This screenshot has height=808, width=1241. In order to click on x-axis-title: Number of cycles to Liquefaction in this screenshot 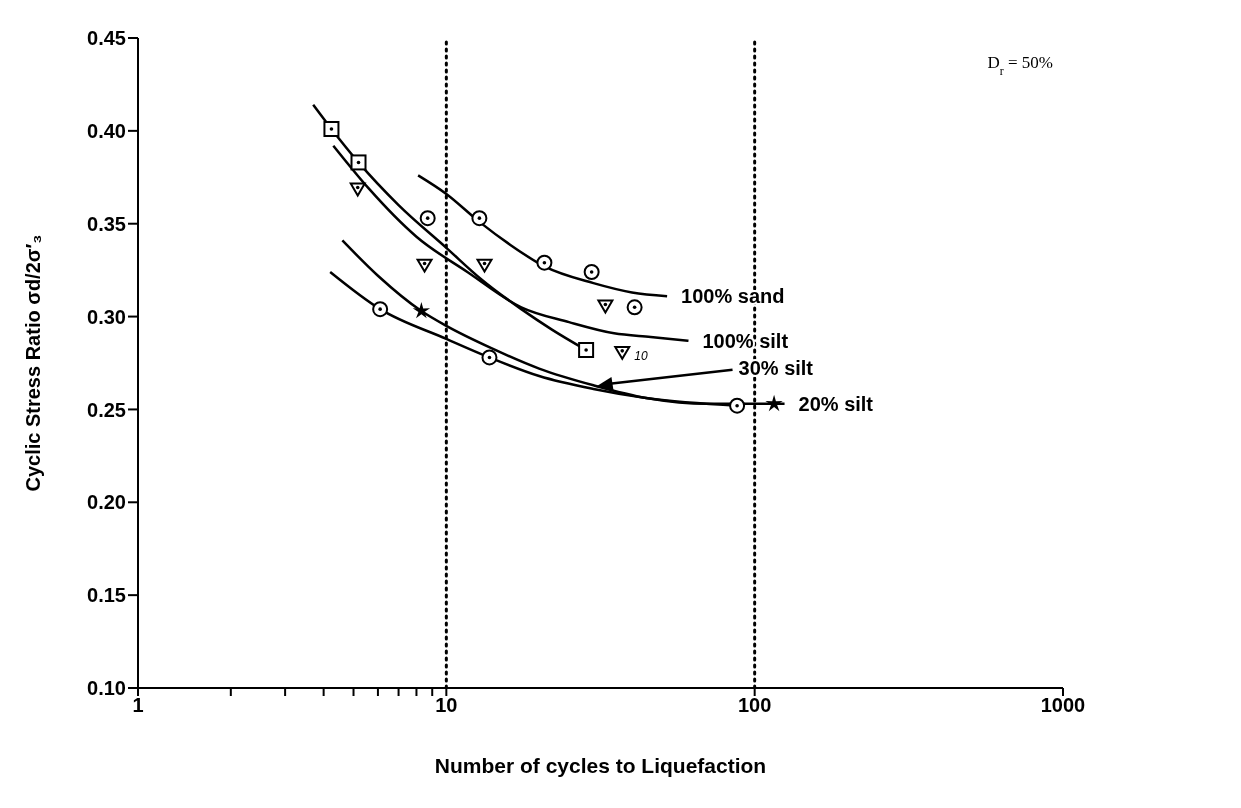, I will do `click(600, 765)`.